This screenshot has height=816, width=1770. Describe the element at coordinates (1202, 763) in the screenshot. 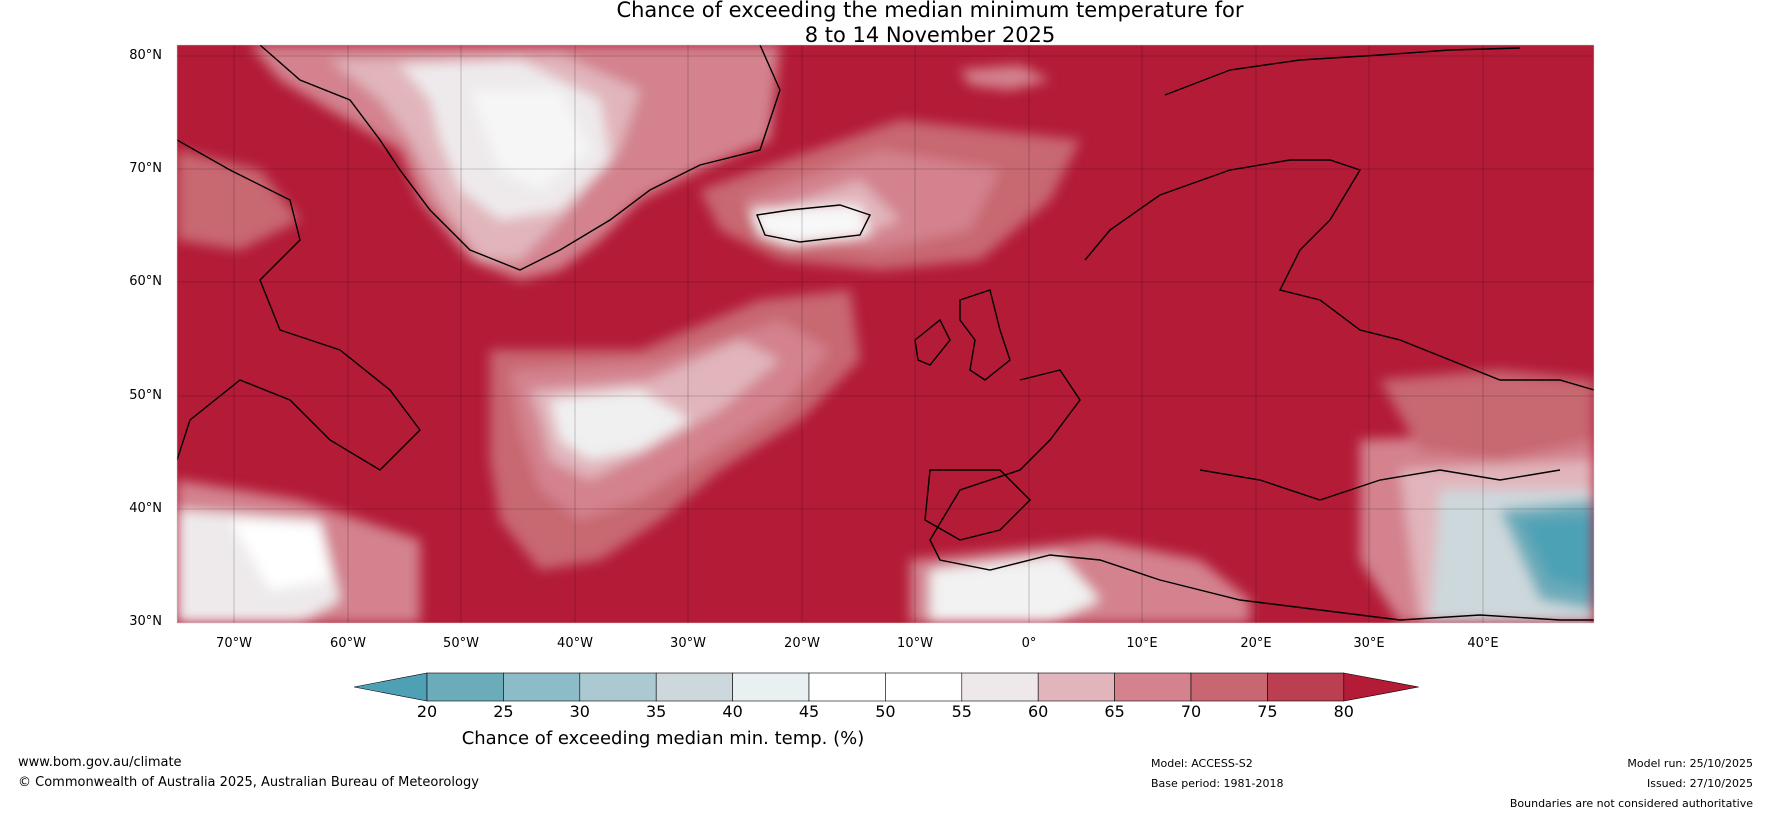

I see `footer-model: Model: ACCESS-S2` at that location.